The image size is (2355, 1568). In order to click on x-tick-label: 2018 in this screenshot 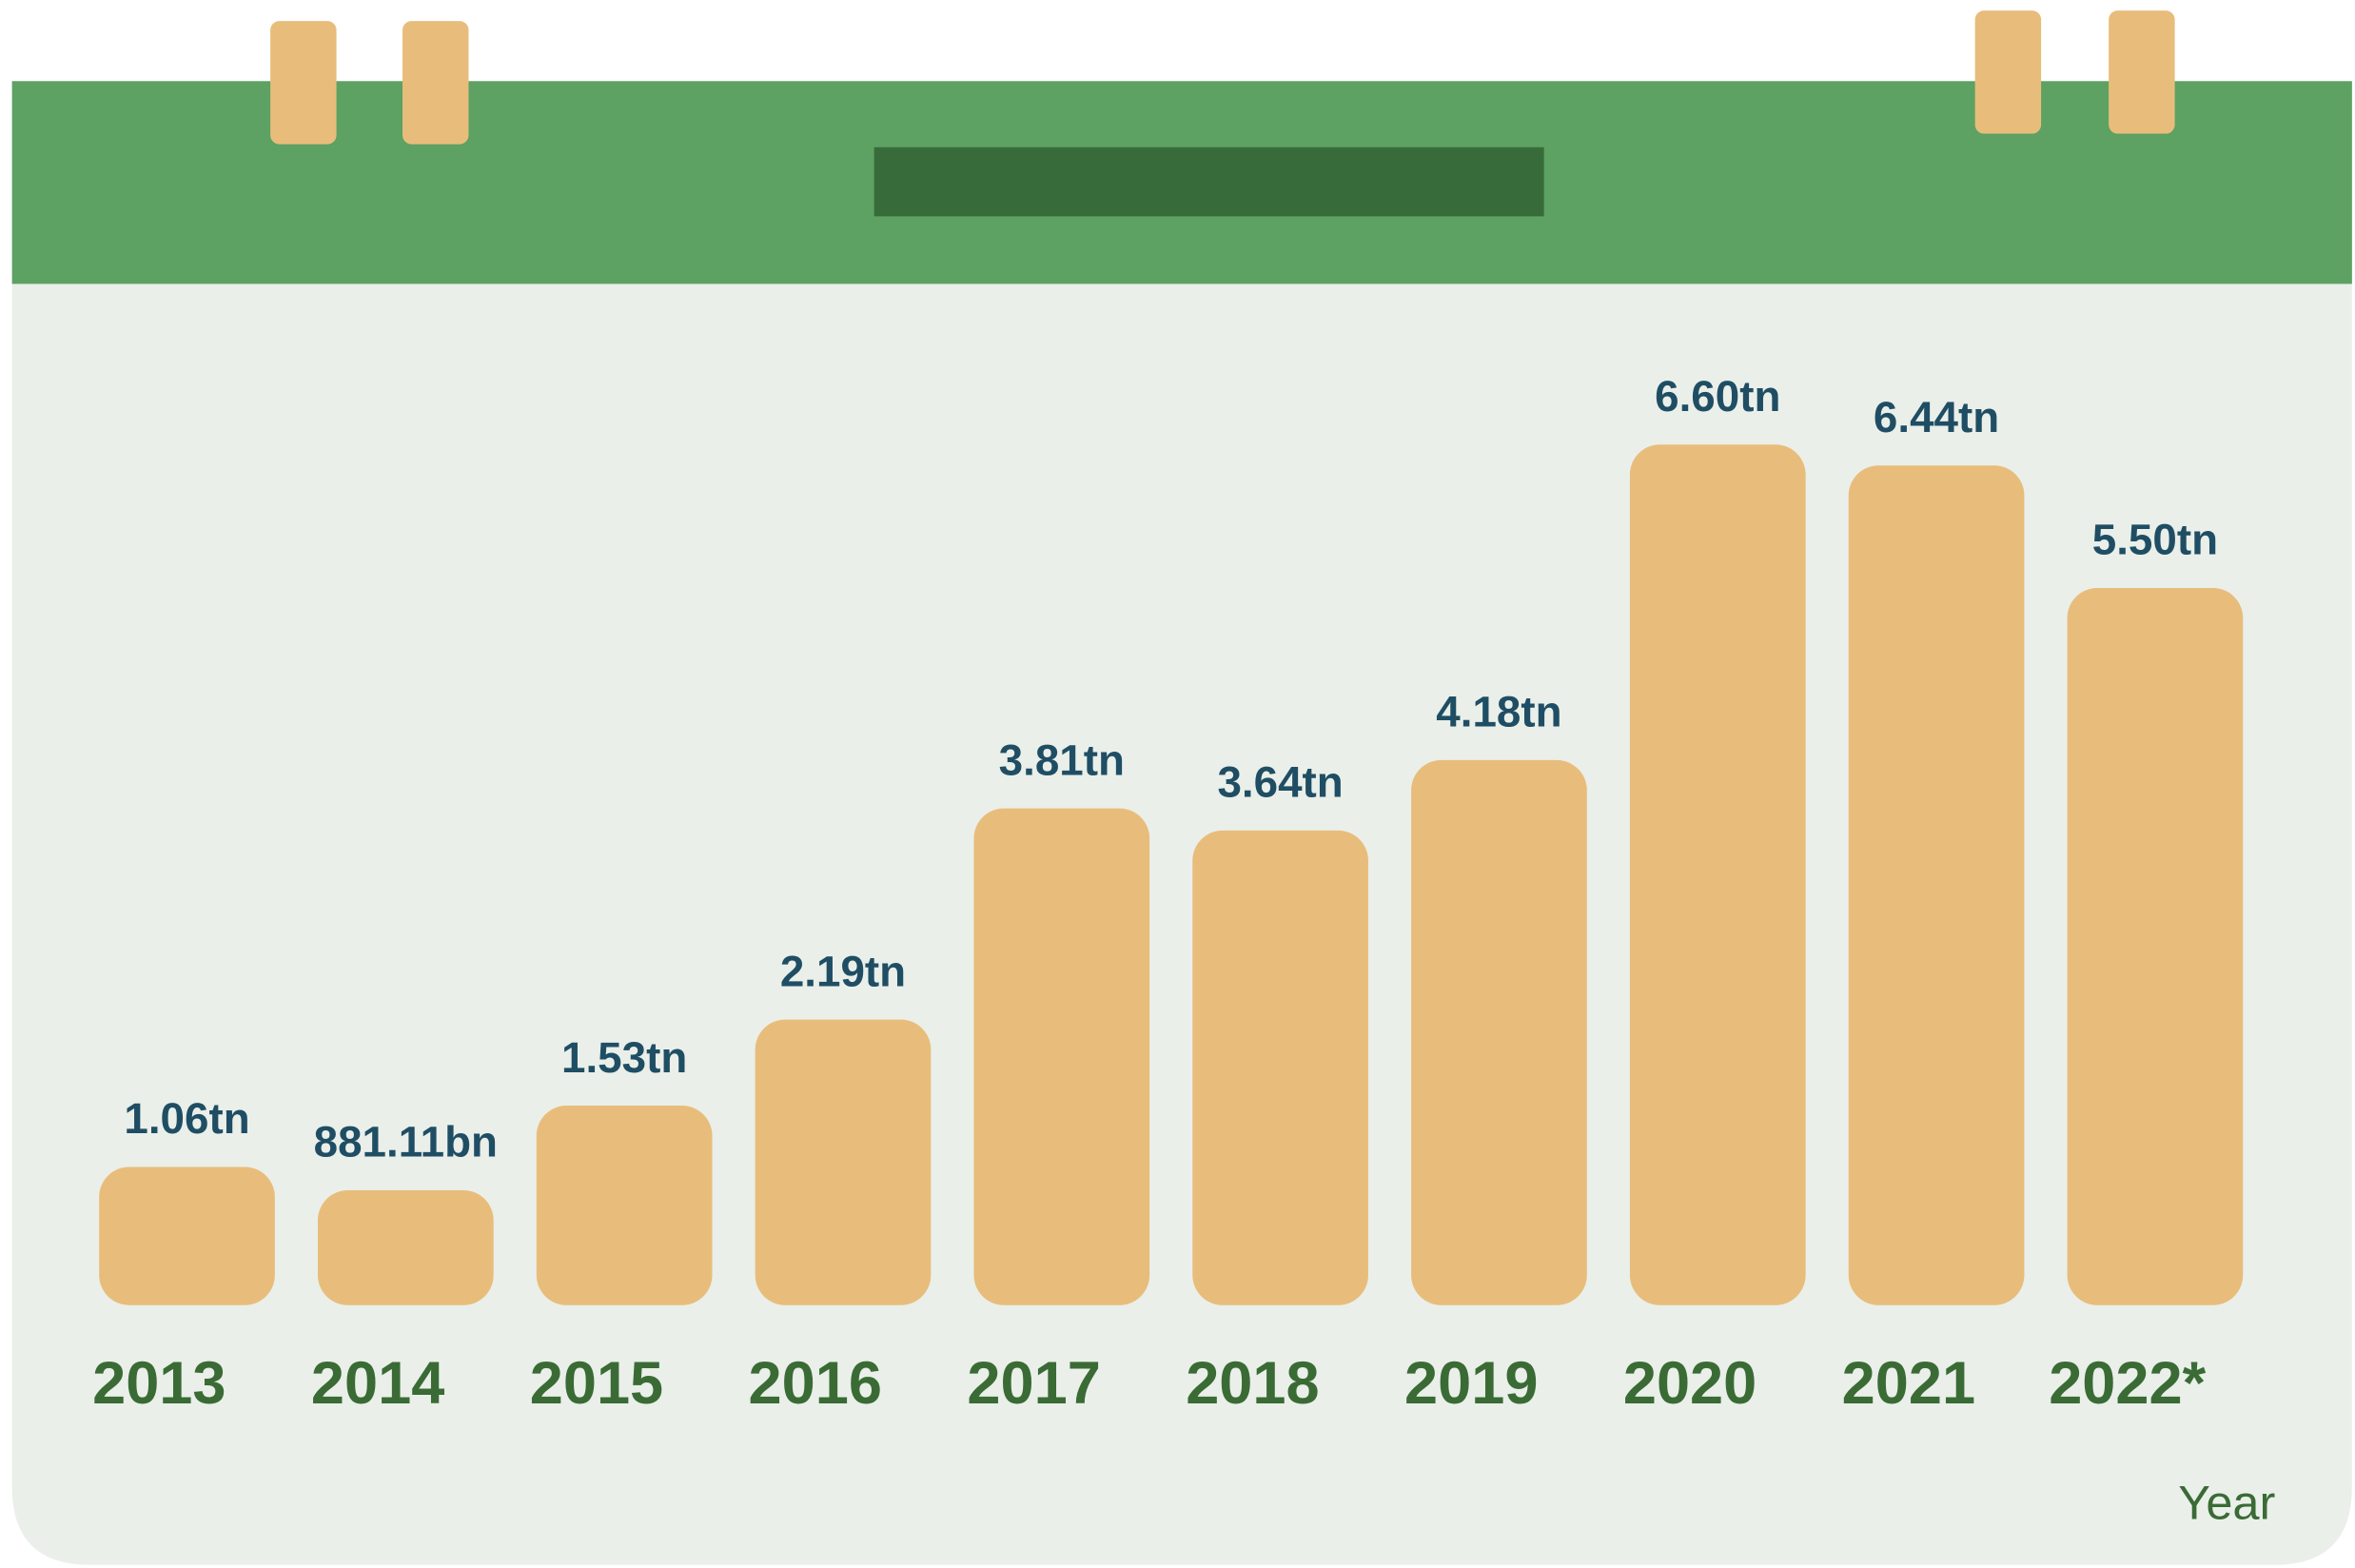, I will do `click(1252, 1383)`.